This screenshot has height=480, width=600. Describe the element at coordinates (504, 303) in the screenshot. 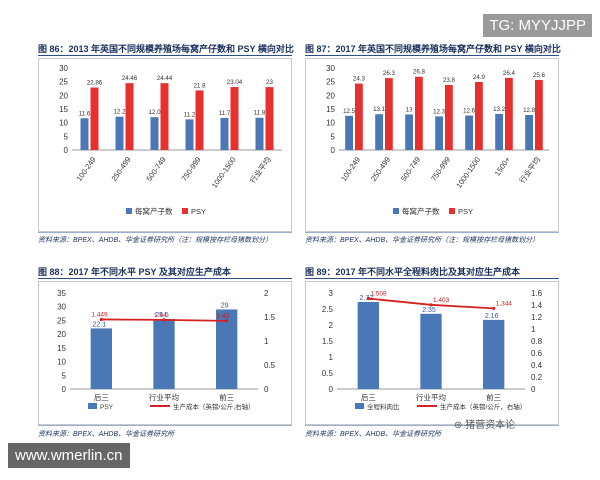

I see `line-data-label: 1.344` at that location.